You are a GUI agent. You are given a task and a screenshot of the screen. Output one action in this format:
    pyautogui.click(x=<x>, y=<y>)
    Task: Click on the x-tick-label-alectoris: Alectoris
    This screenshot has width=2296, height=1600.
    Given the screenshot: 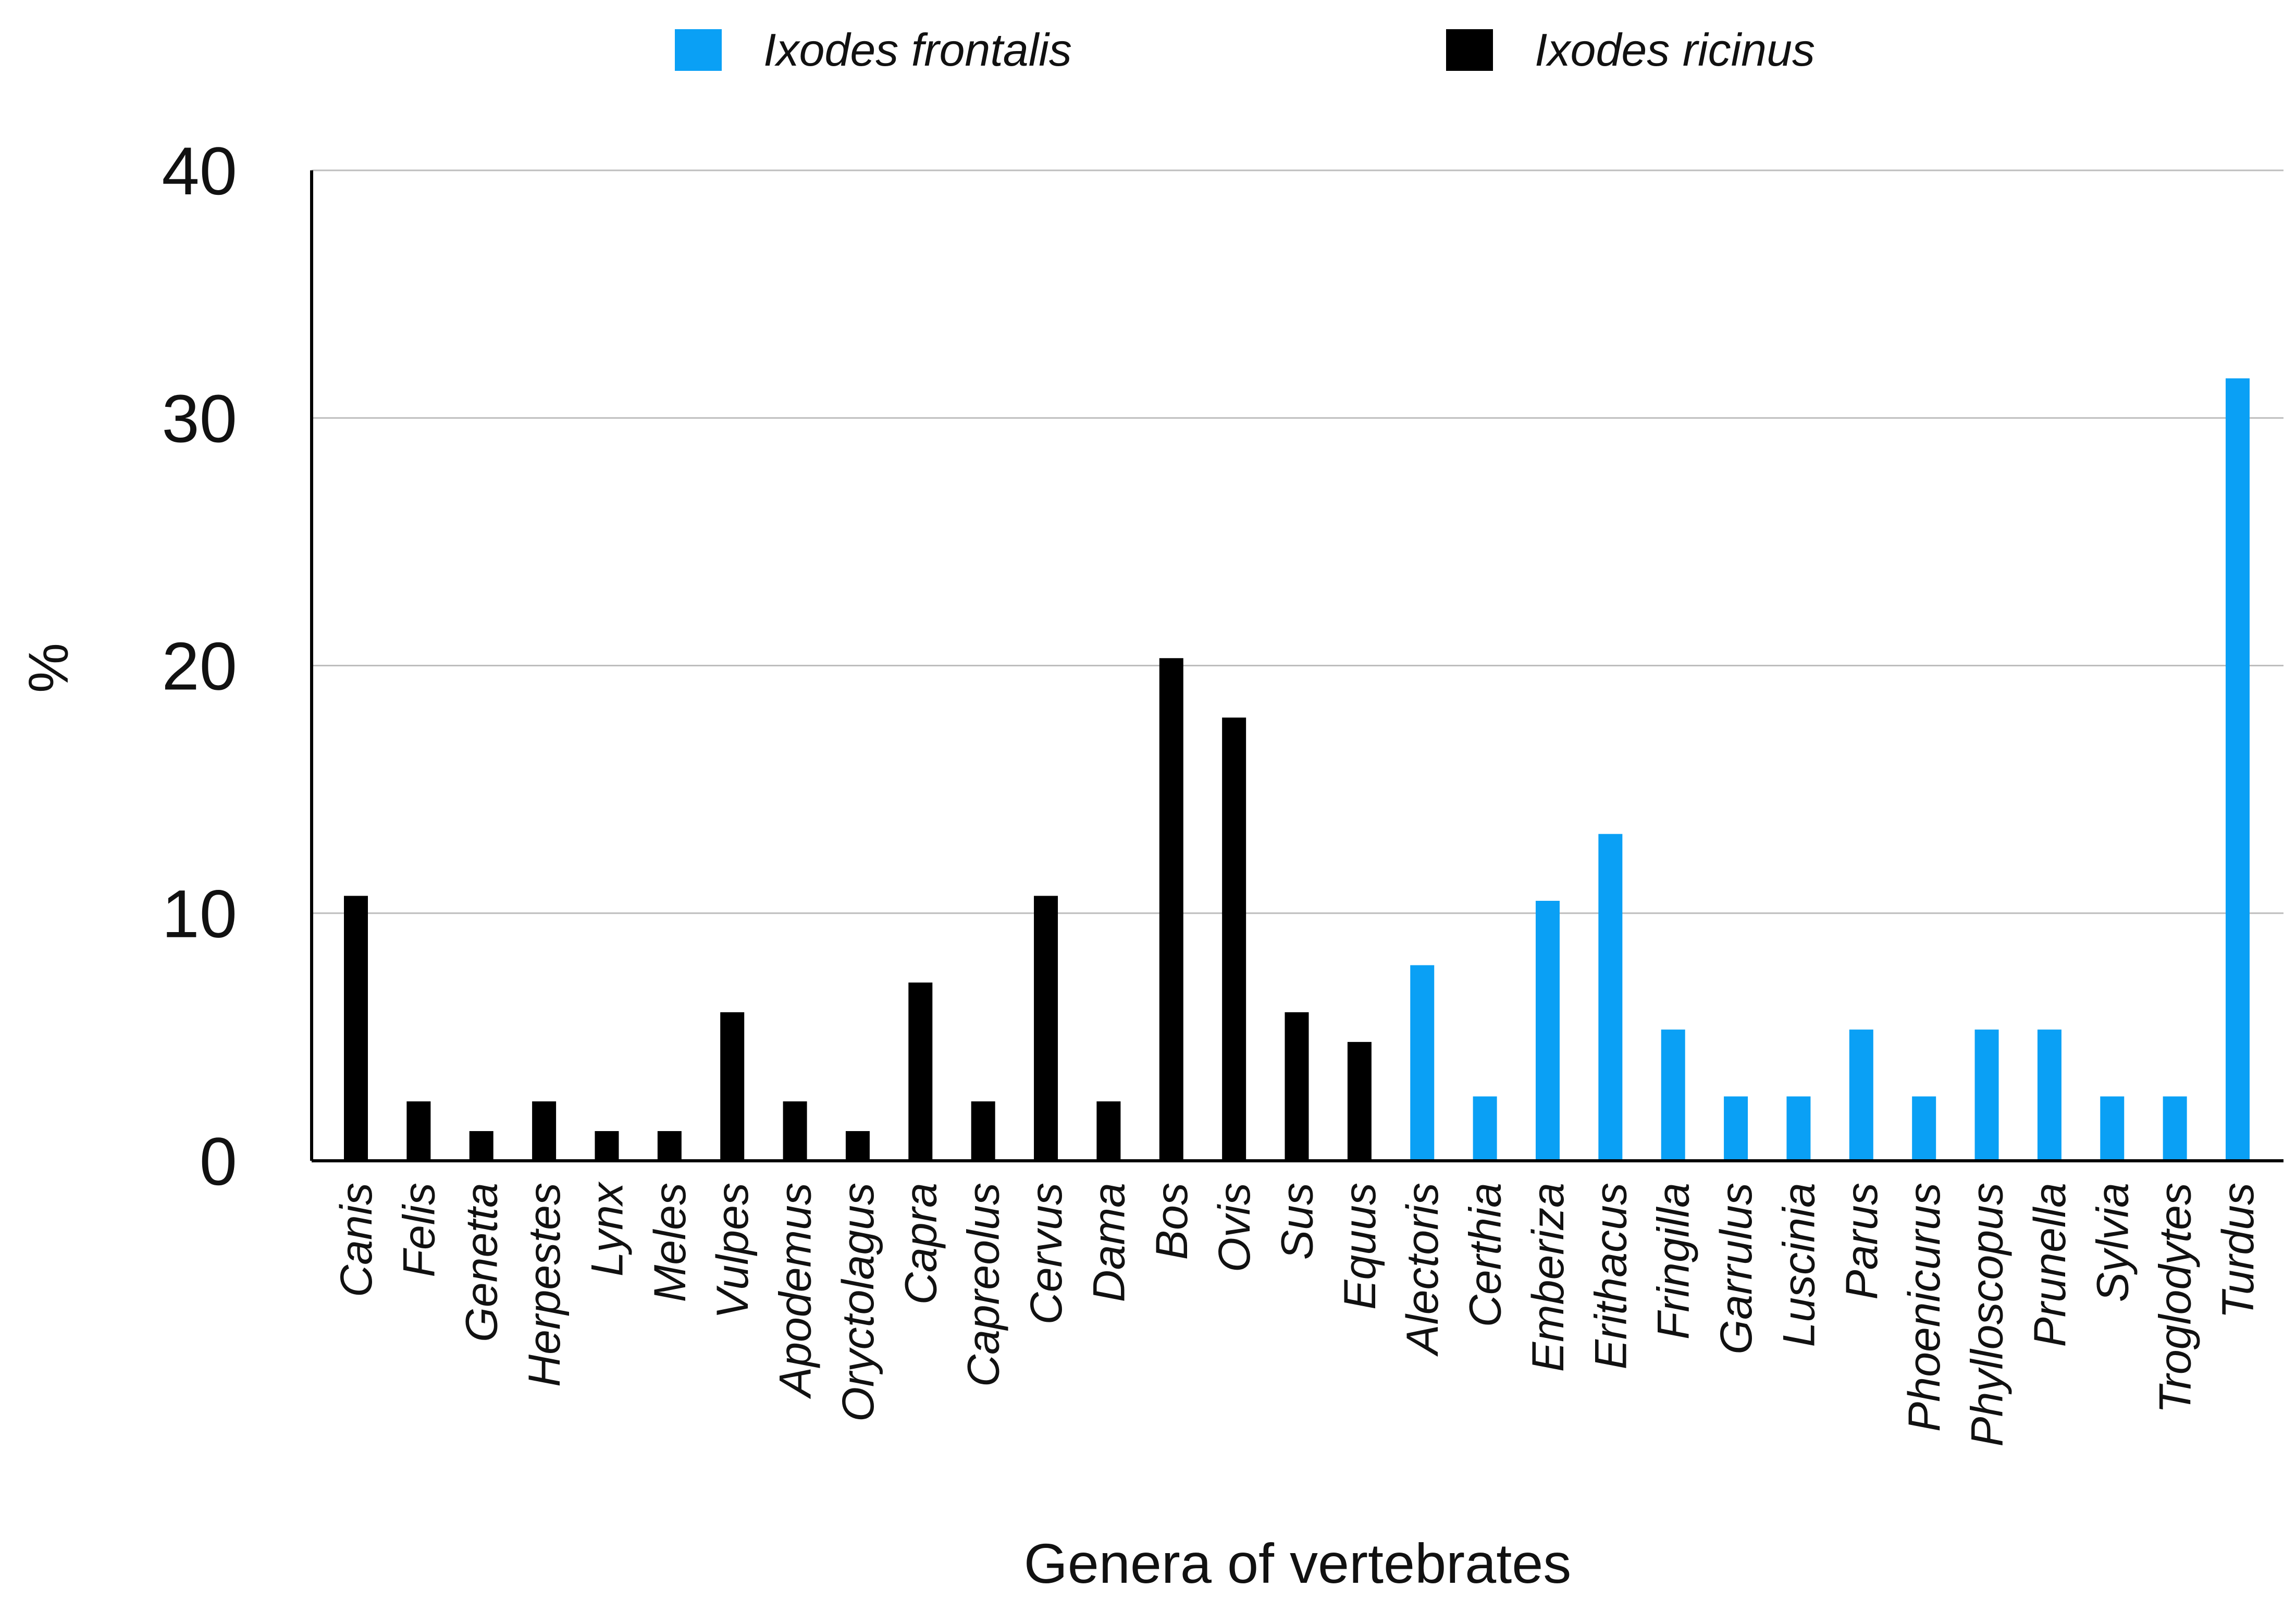 What is the action you would take?
    pyautogui.click(x=1423, y=1270)
    